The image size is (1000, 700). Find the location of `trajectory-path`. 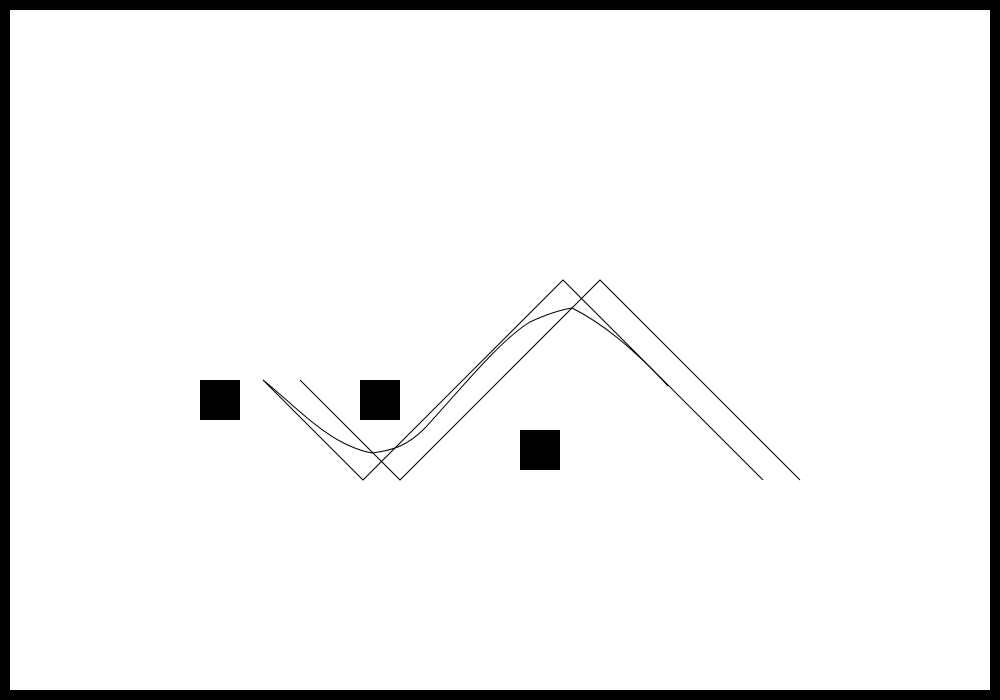

trajectory-path is located at coordinates (465, 380).